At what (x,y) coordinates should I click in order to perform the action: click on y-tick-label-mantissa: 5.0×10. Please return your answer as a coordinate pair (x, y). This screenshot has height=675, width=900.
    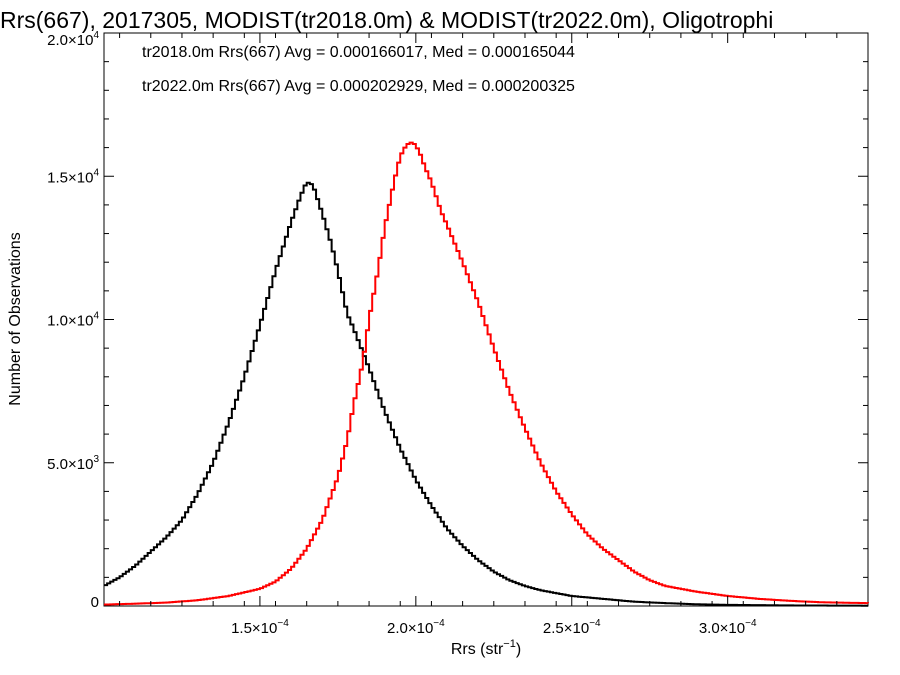
    Looking at the image, I should click on (70, 464).